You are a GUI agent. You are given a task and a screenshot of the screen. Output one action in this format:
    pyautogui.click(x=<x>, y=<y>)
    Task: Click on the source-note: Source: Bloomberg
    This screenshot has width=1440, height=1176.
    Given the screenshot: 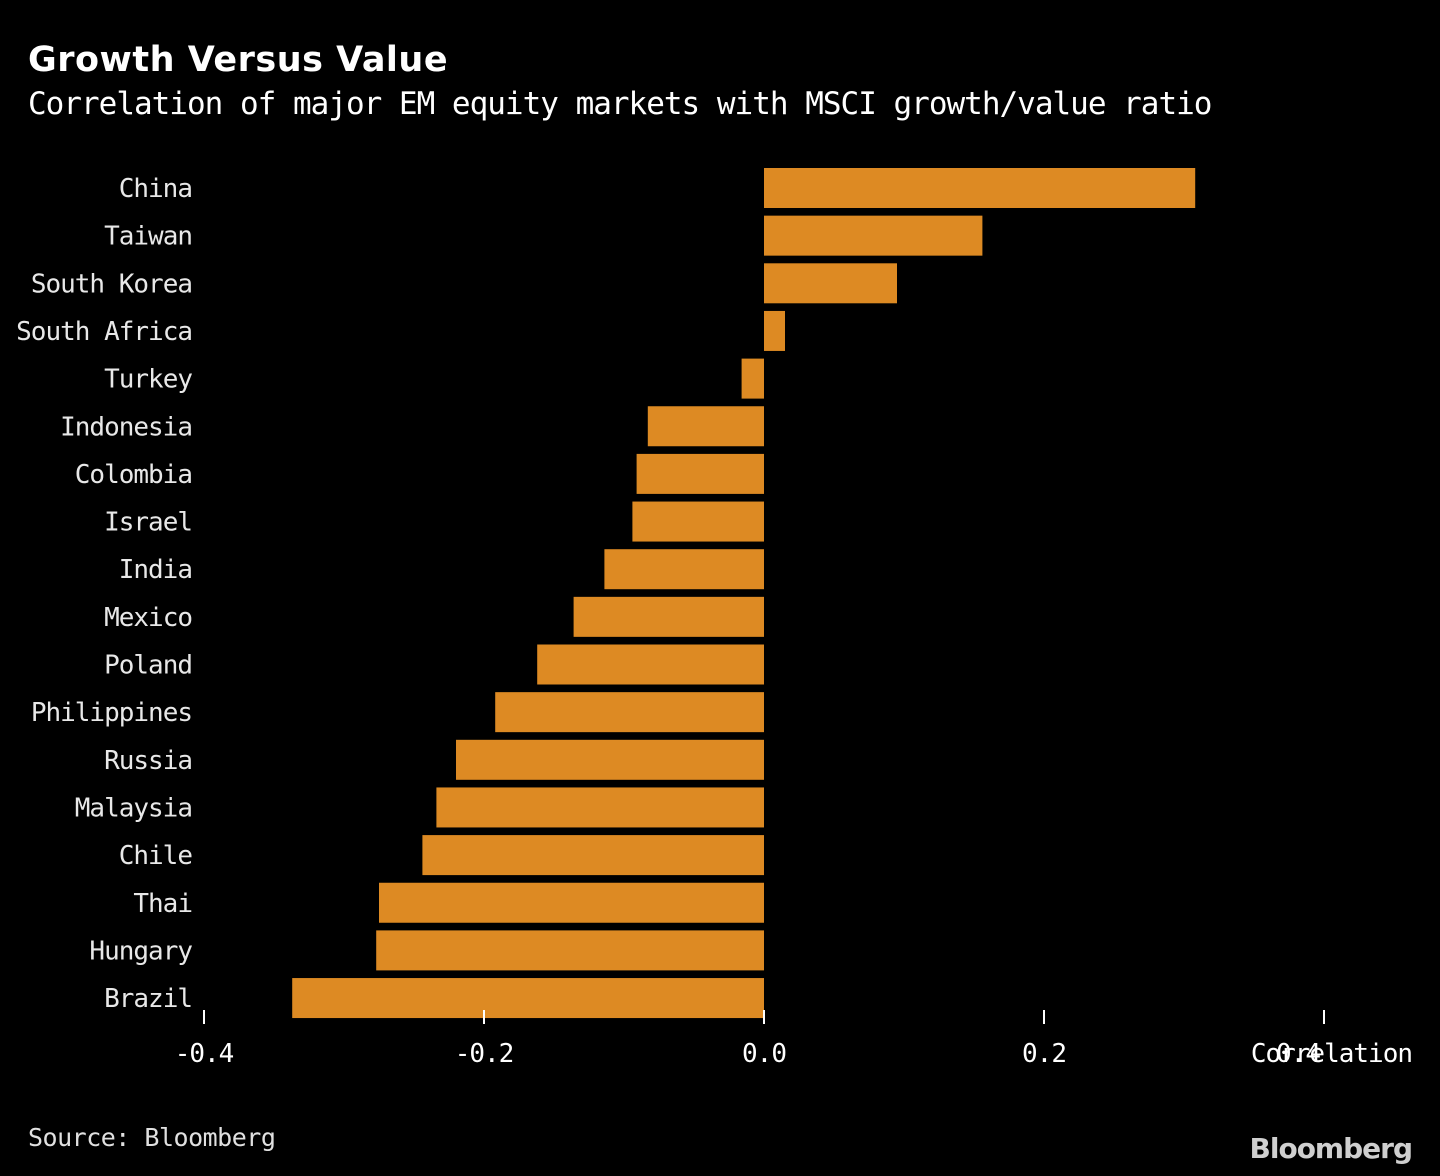 What is the action you would take?
    pyautogui.click(x=152, y=1137)
    